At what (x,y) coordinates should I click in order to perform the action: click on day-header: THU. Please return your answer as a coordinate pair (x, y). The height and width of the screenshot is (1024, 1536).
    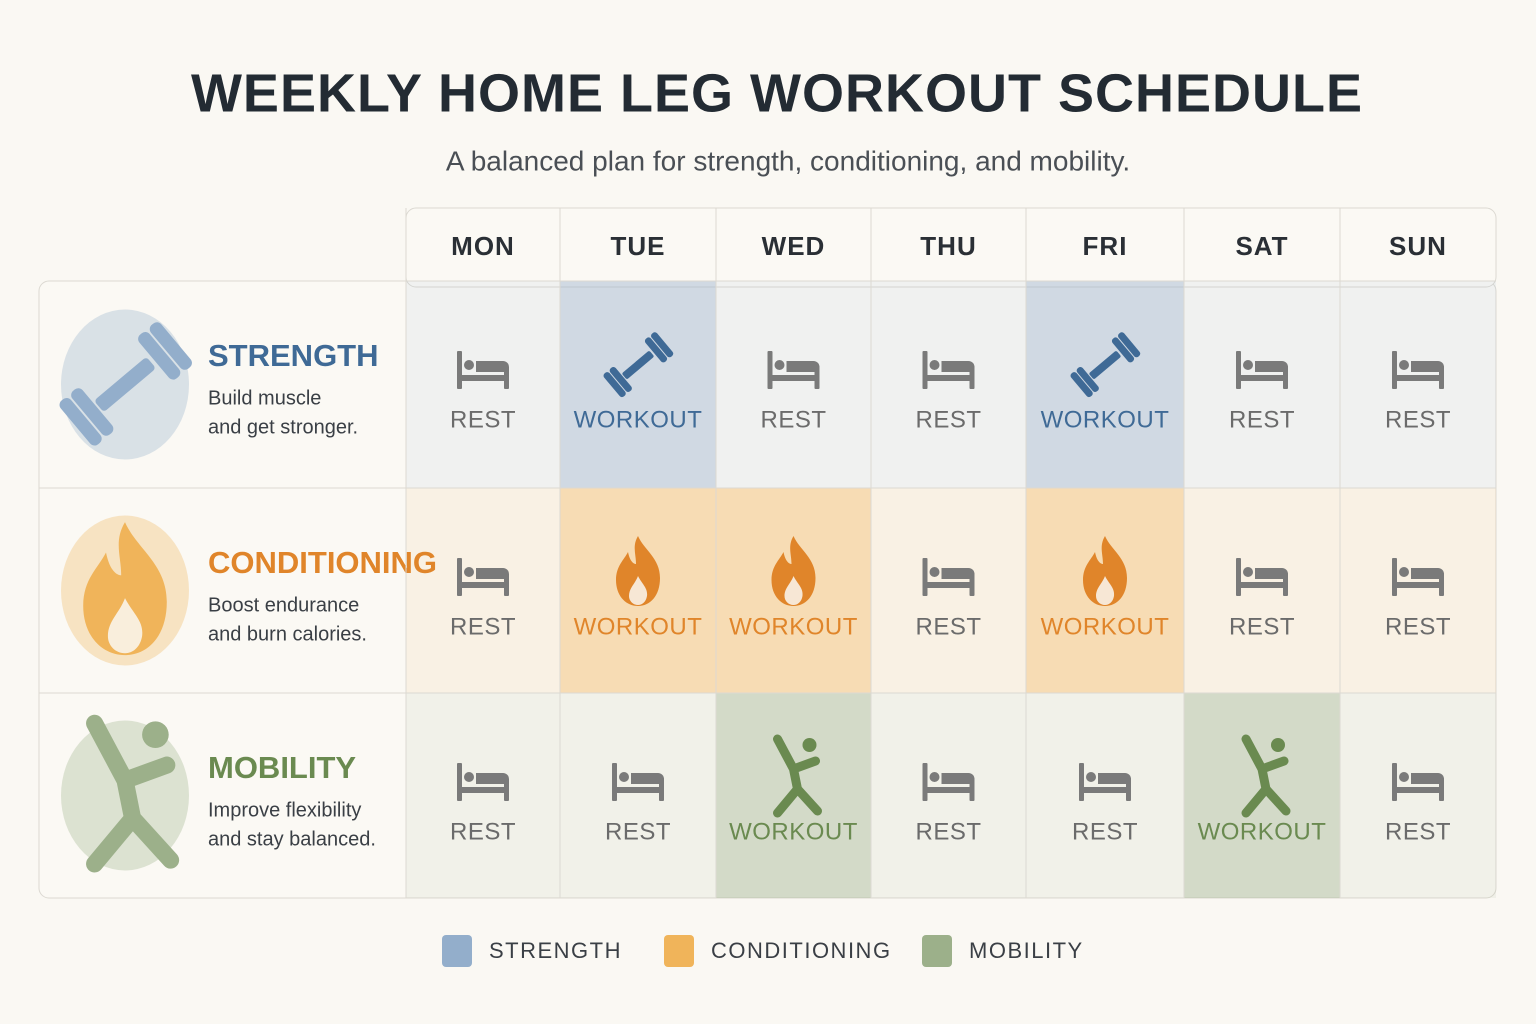
    Looking at the image, I should click on (948, 246).